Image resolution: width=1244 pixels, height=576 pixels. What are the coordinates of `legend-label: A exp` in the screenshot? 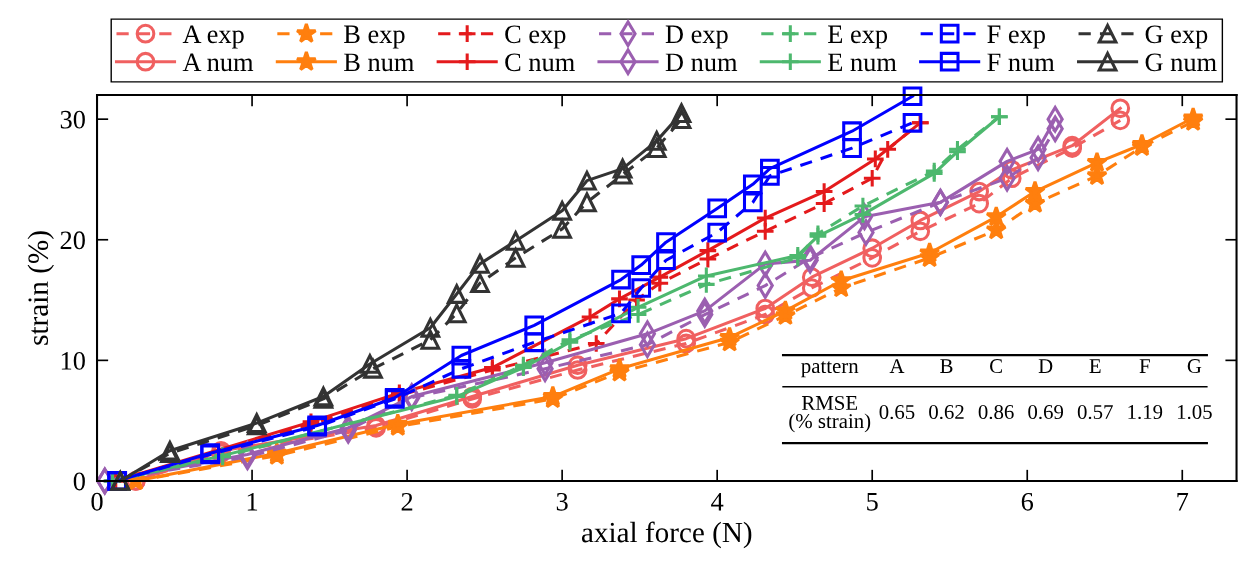 It's located at (213, 37).